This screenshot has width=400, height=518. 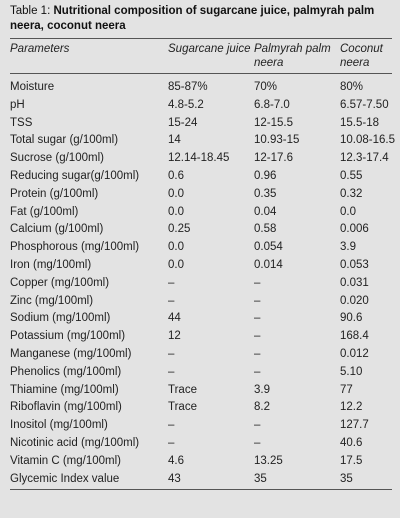 What do you see at coordinates (40, 49) in the screenshot?
I see `header-parameters: Parameters` at bounding box center [40, 49].